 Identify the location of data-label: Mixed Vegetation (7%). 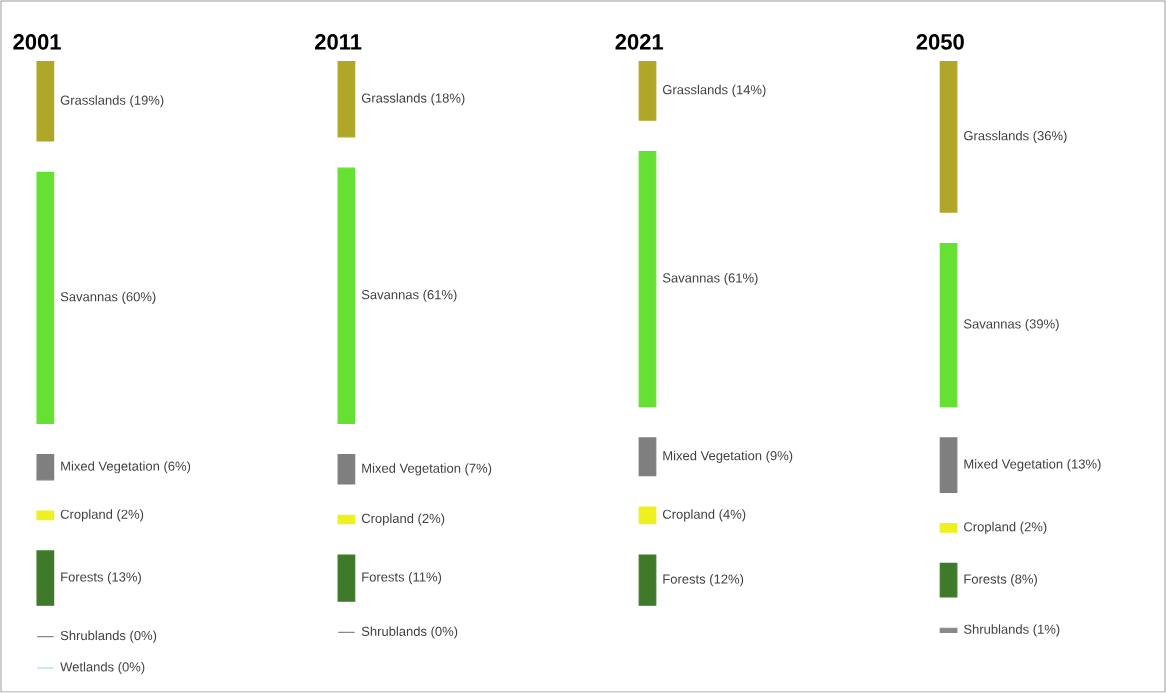
(427, 469).